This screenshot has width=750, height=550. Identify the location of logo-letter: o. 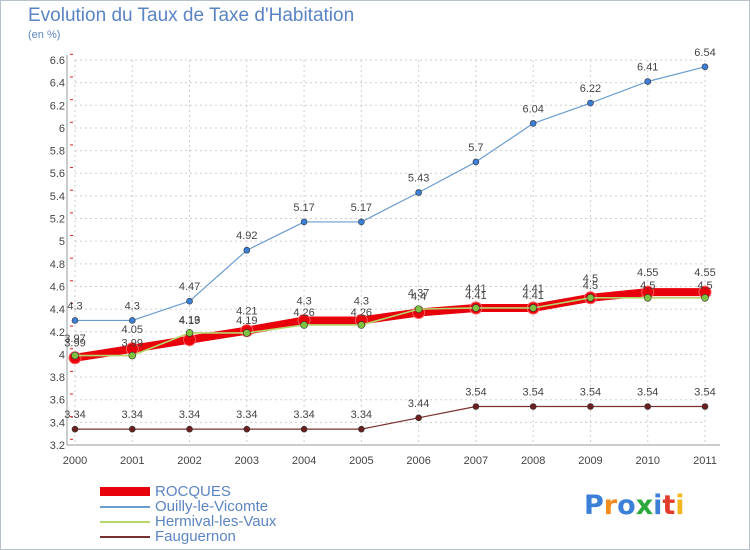
(626, 505).